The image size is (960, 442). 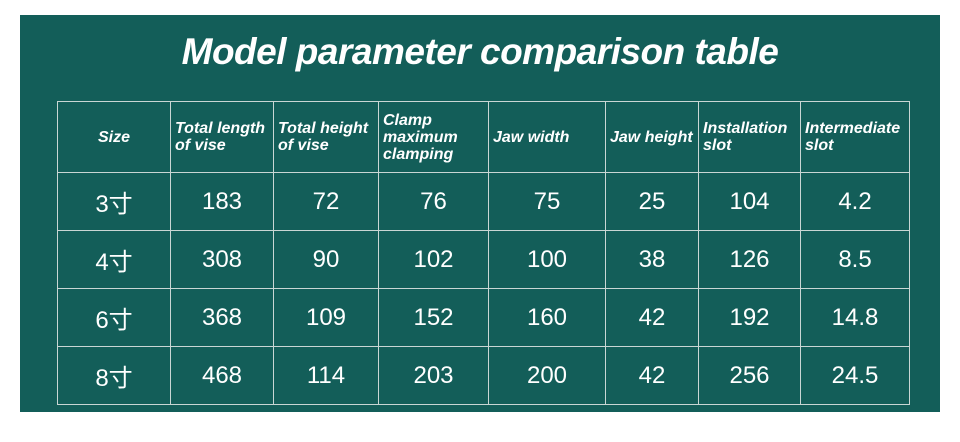 I want to click on table-row: 8寸 468 114 203 200 42 256 24.5, so click(x=483, y=375).